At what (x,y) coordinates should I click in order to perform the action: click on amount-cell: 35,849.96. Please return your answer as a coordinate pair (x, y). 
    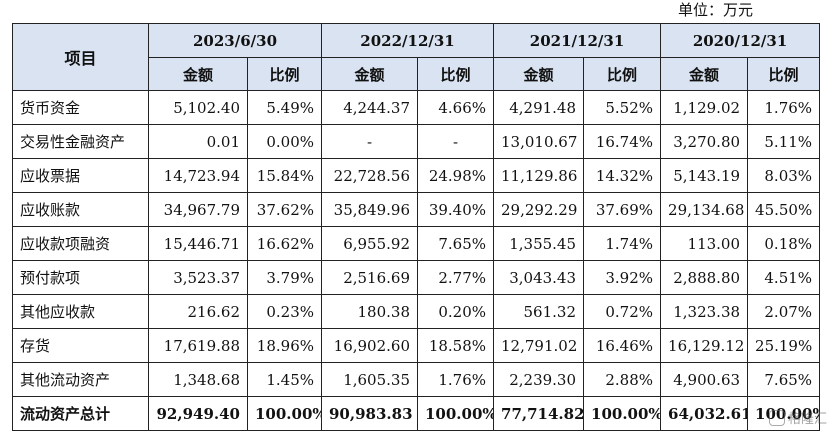
    Looking at the image, I should click on (369, 209).